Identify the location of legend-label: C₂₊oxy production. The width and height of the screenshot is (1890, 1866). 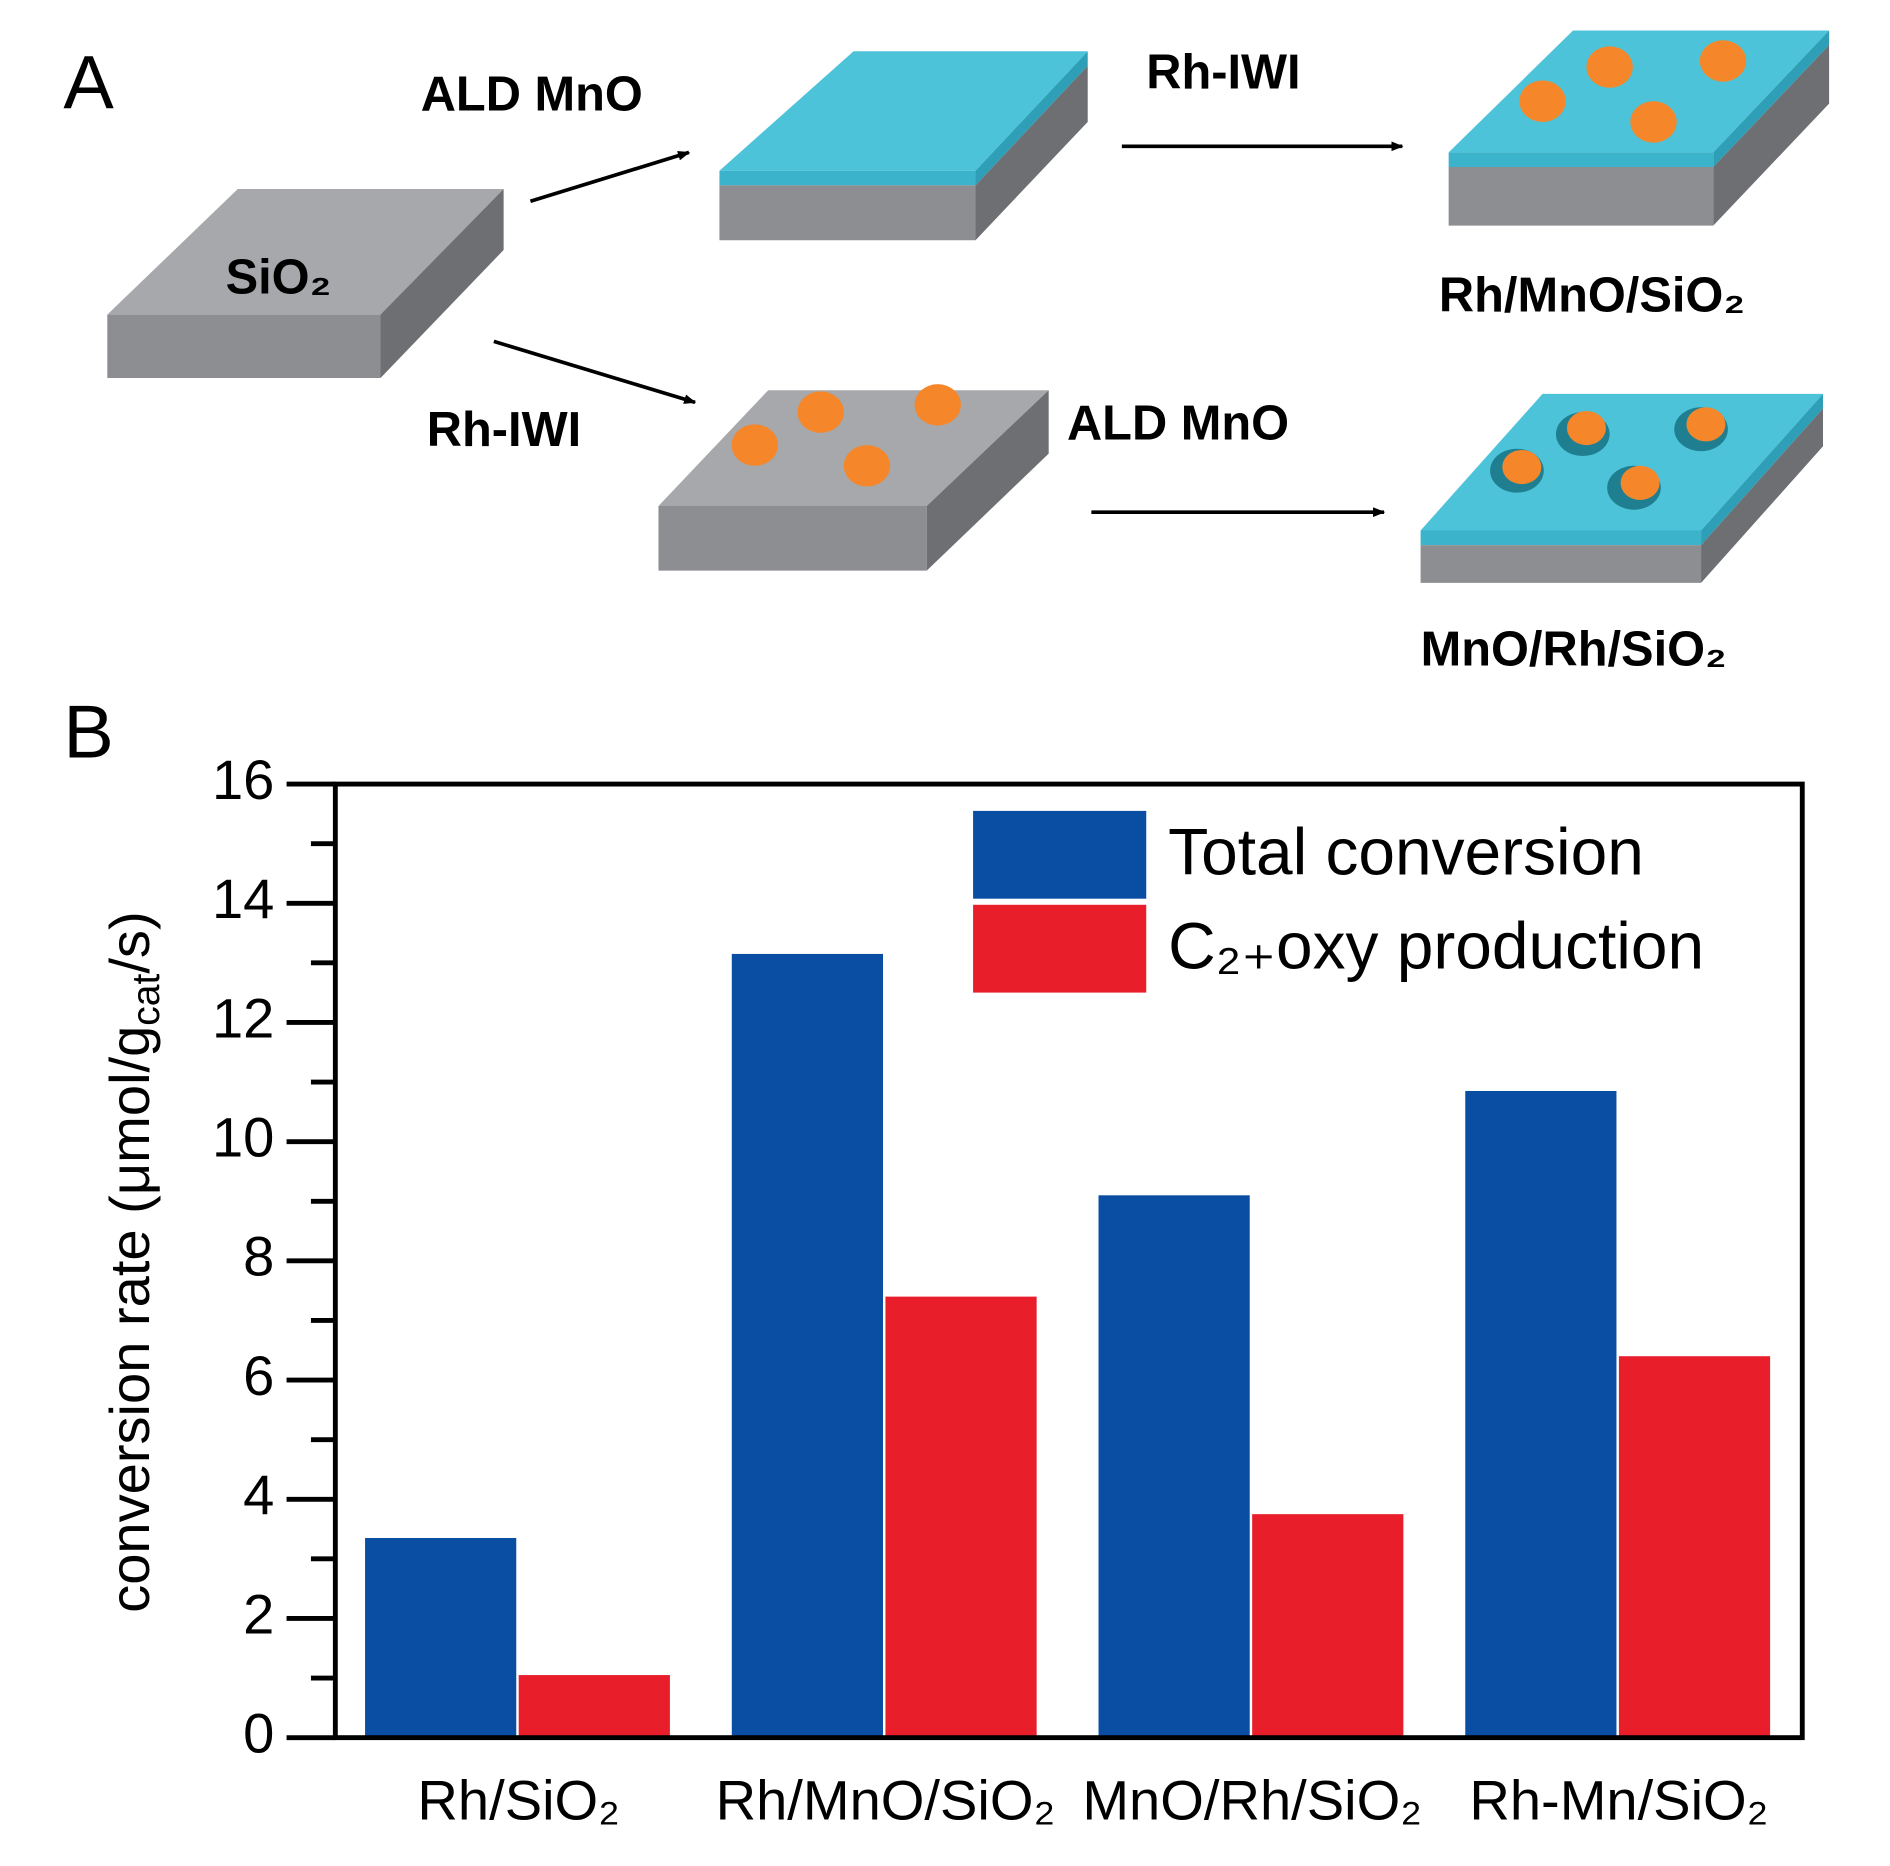
(1436, 946).